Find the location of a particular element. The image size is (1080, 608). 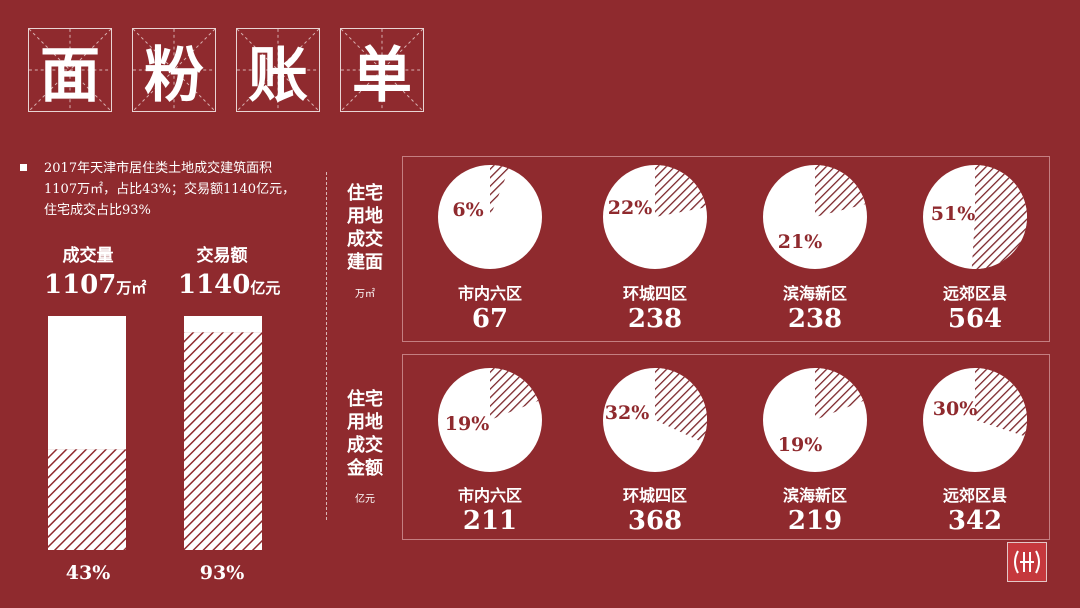

title-char: 账 is located at coordinates (278, 75).